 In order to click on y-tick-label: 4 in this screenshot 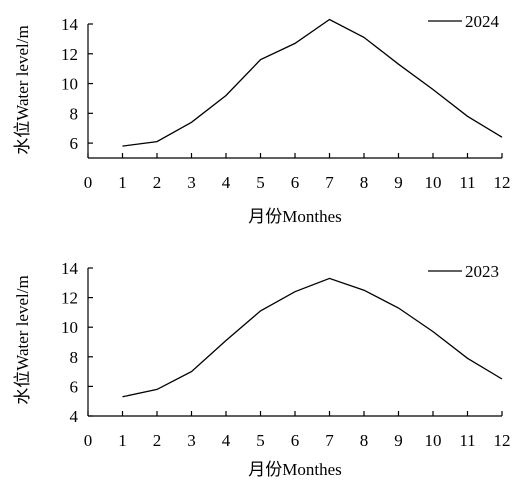, I will do `click(74, 416)`.